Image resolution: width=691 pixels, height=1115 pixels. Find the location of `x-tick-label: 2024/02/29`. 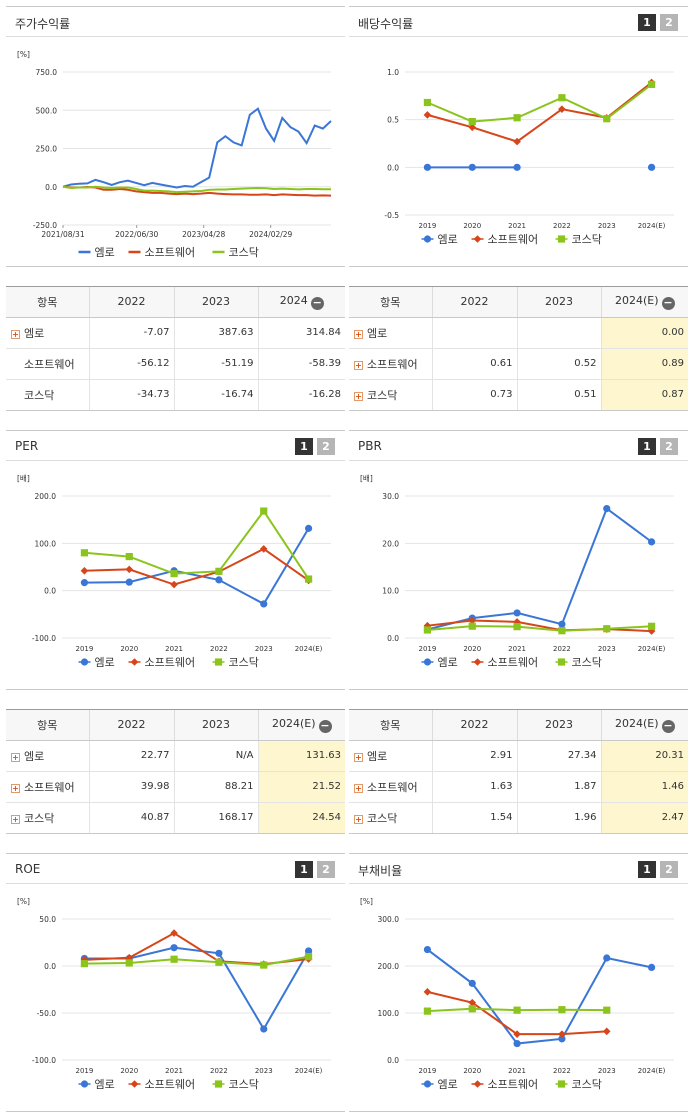

x-tick-label: 2024/02/29 is located at coordinates (270, 234).